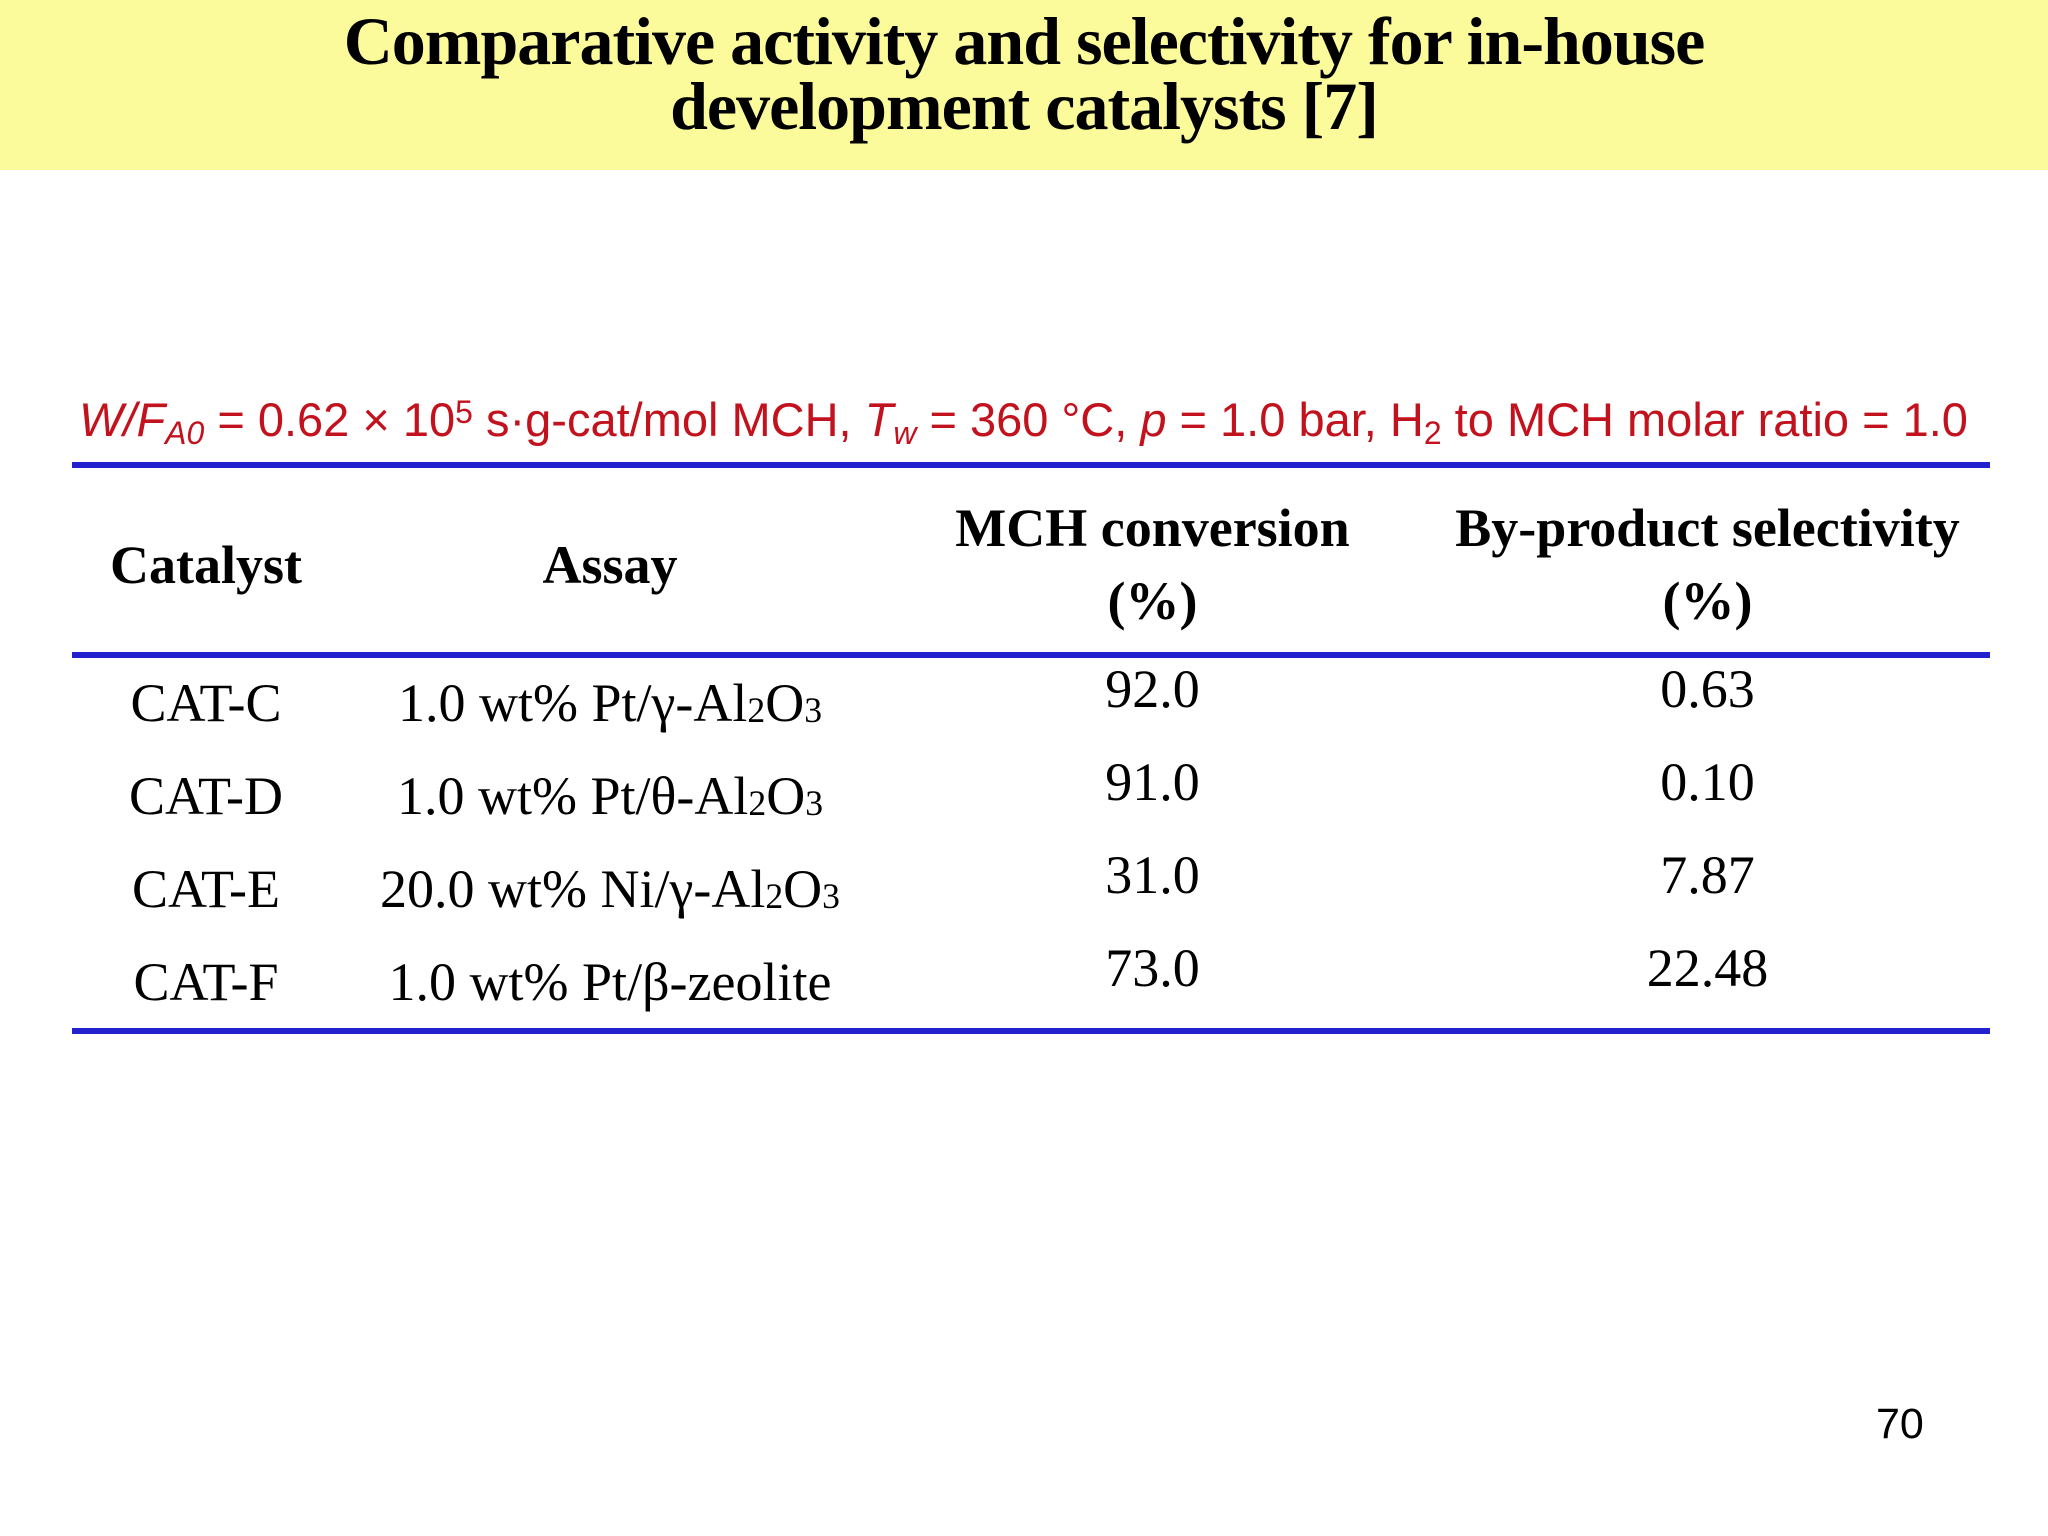 The image size is (2048, 1536). I want to click on conversion-cell: 31.0, so click(1152, 874).